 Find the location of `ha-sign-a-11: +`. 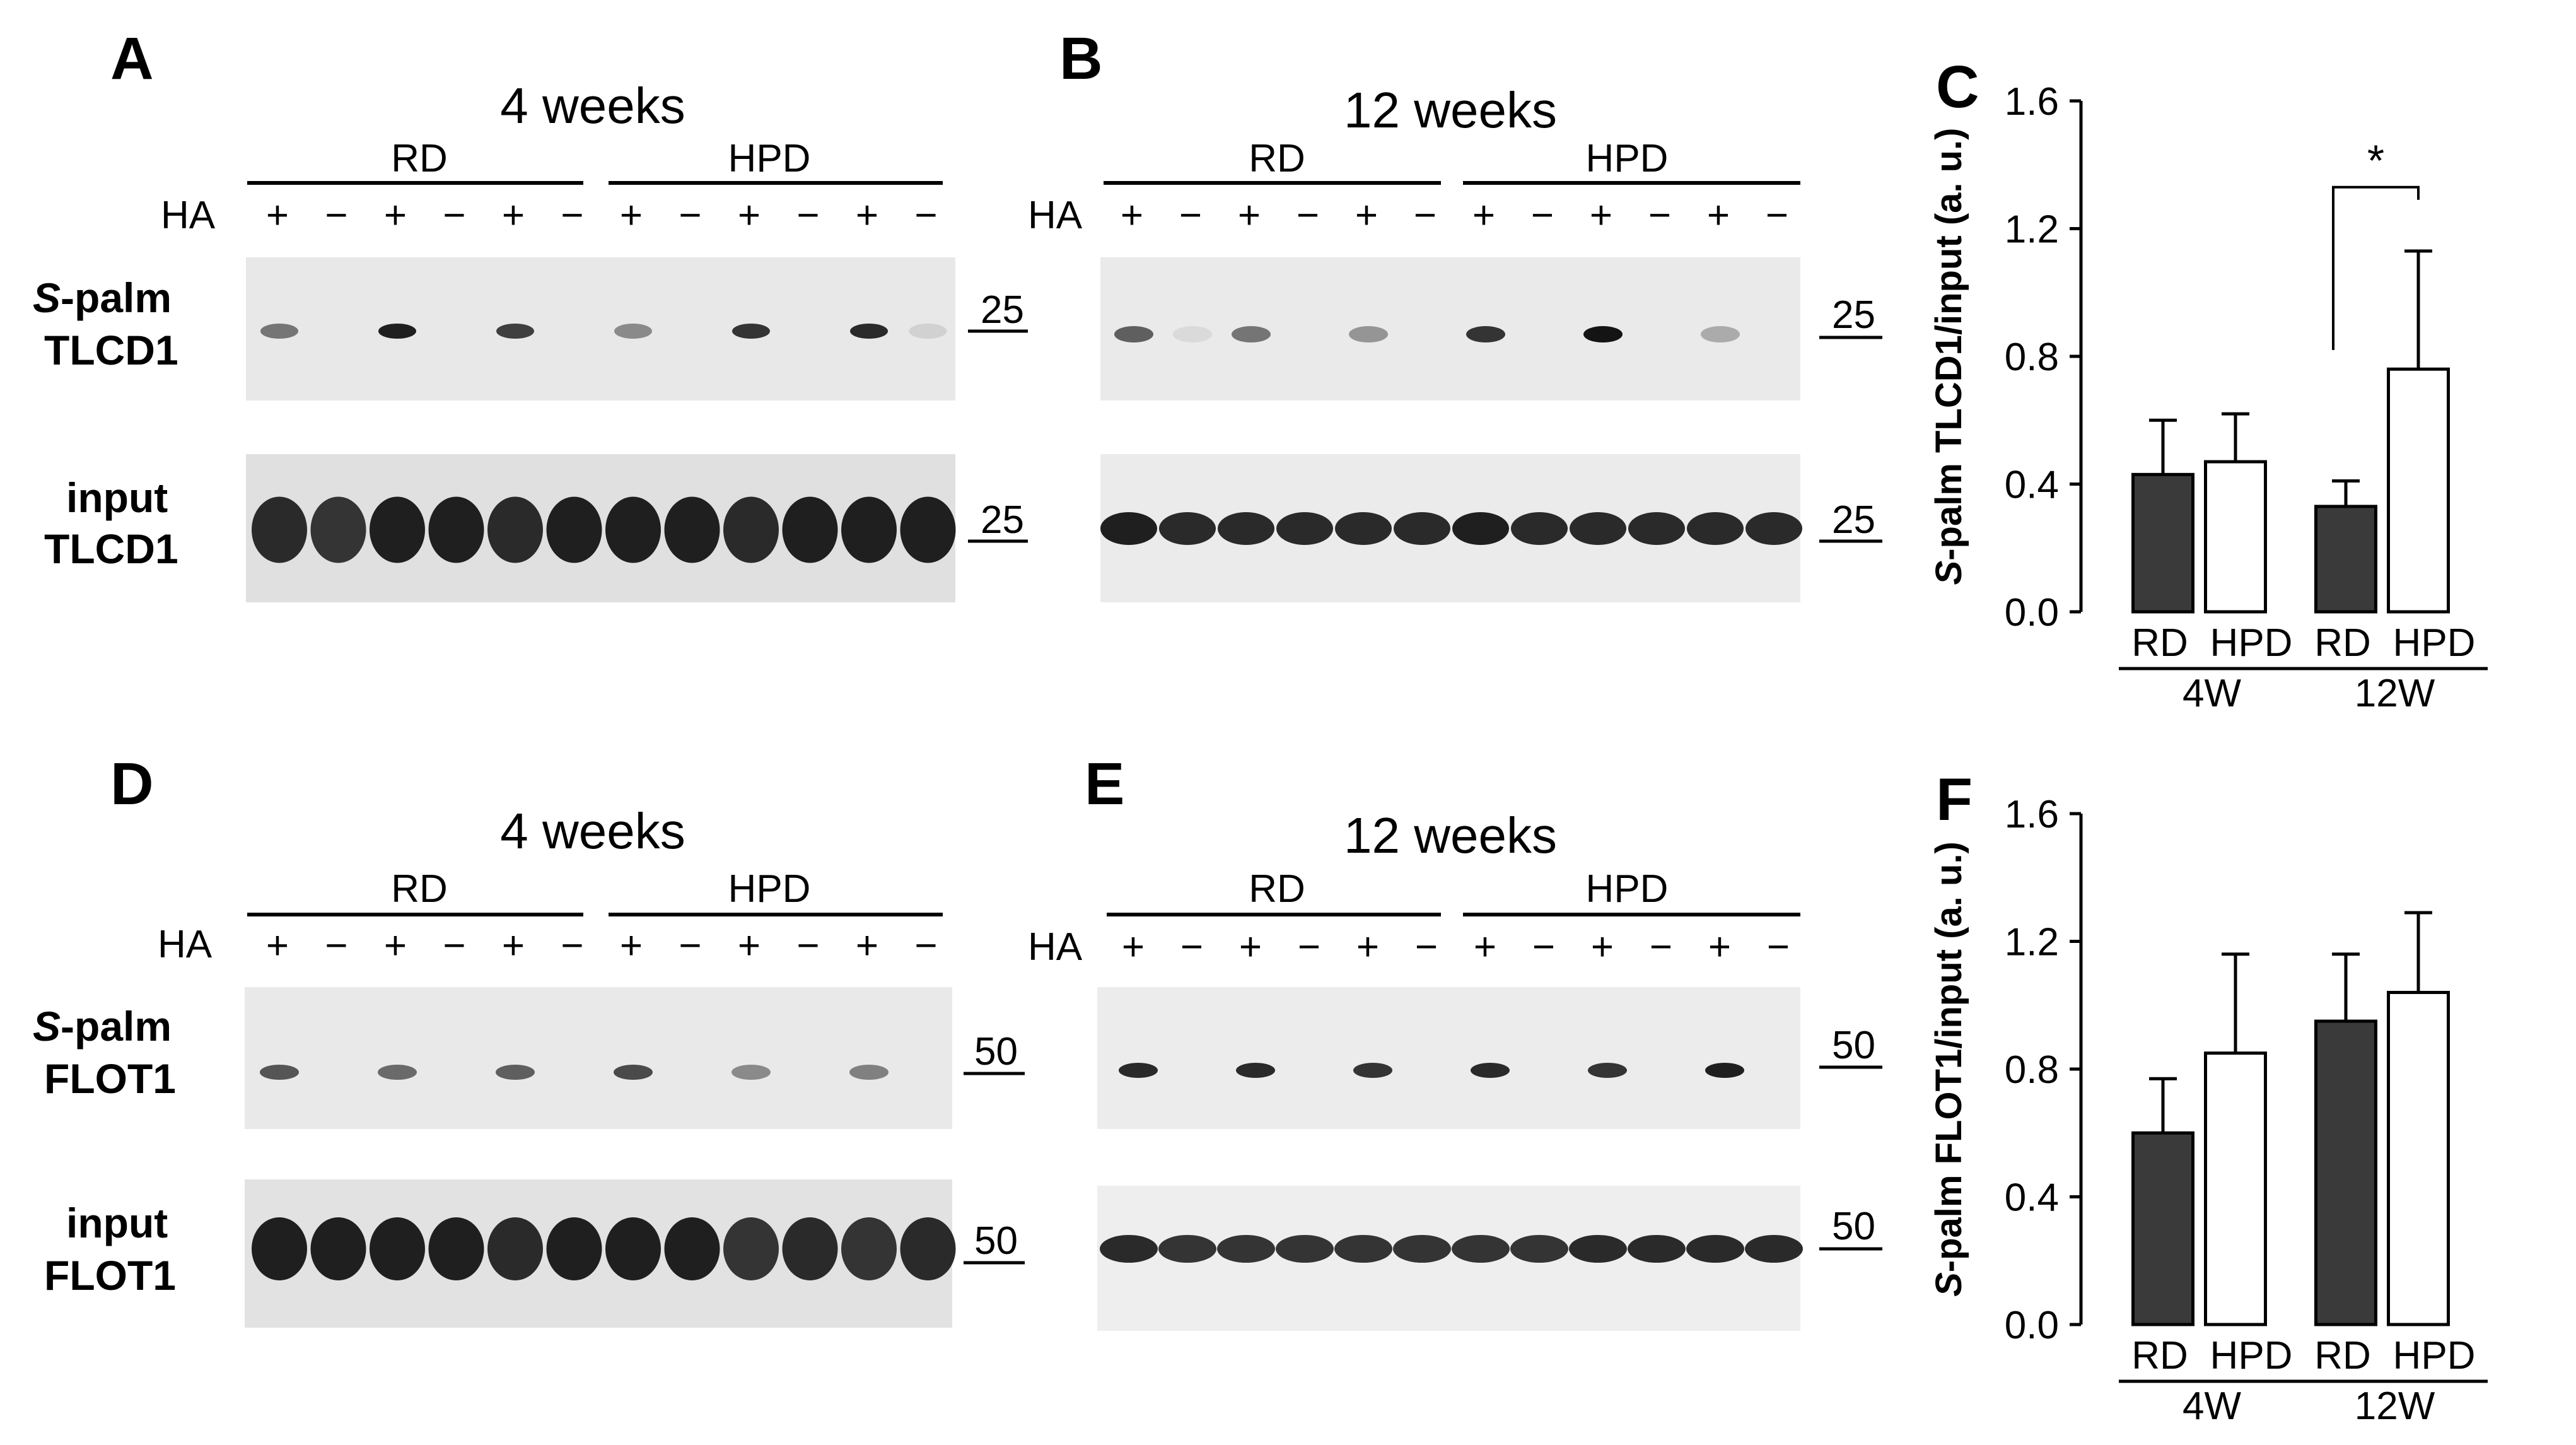

ha-sign-a-11: + is located at coordinates (867, 216).